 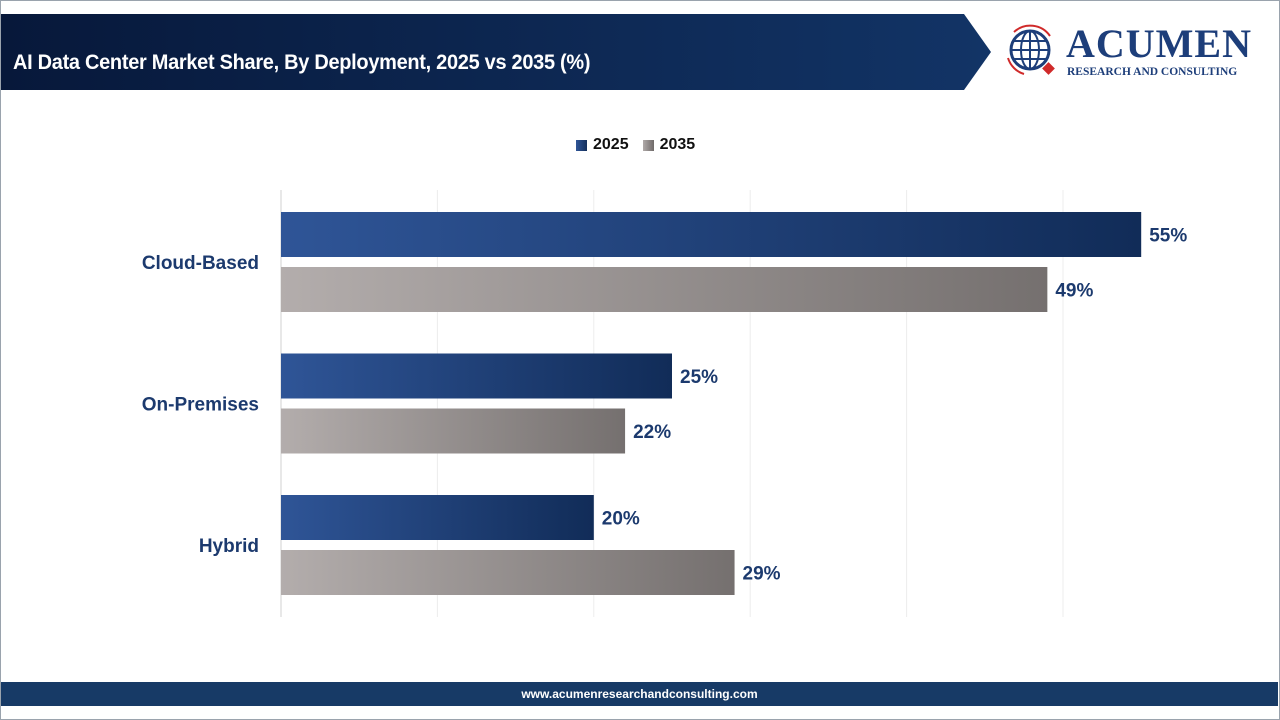 What do you see at coordinates (200, 263) in the screenshot?
I see `category-label: Cloud-Based` at bounding box center [200, 263].